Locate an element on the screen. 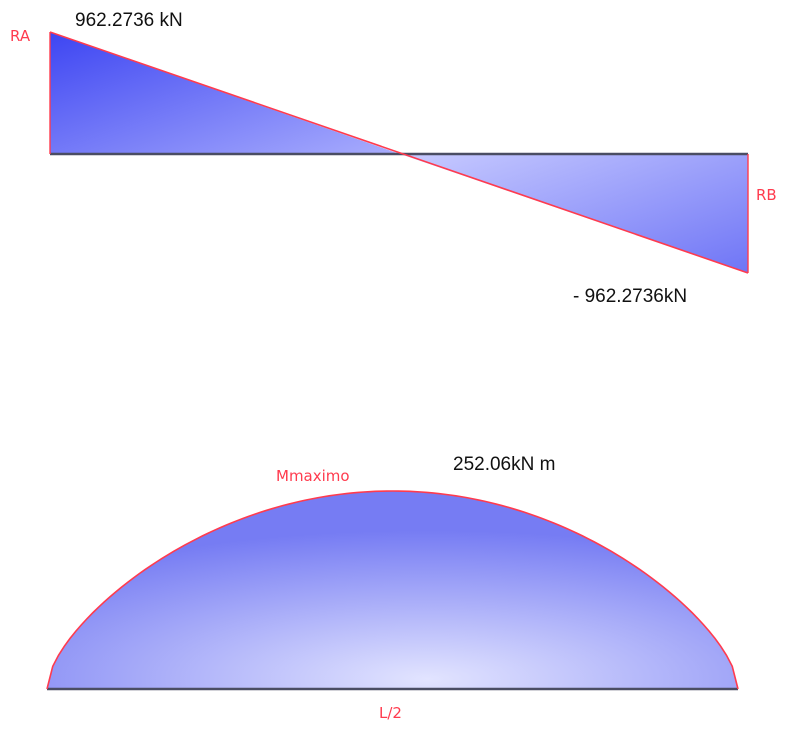  reaction-label-rb: RB is located at coordinates (766, 195).